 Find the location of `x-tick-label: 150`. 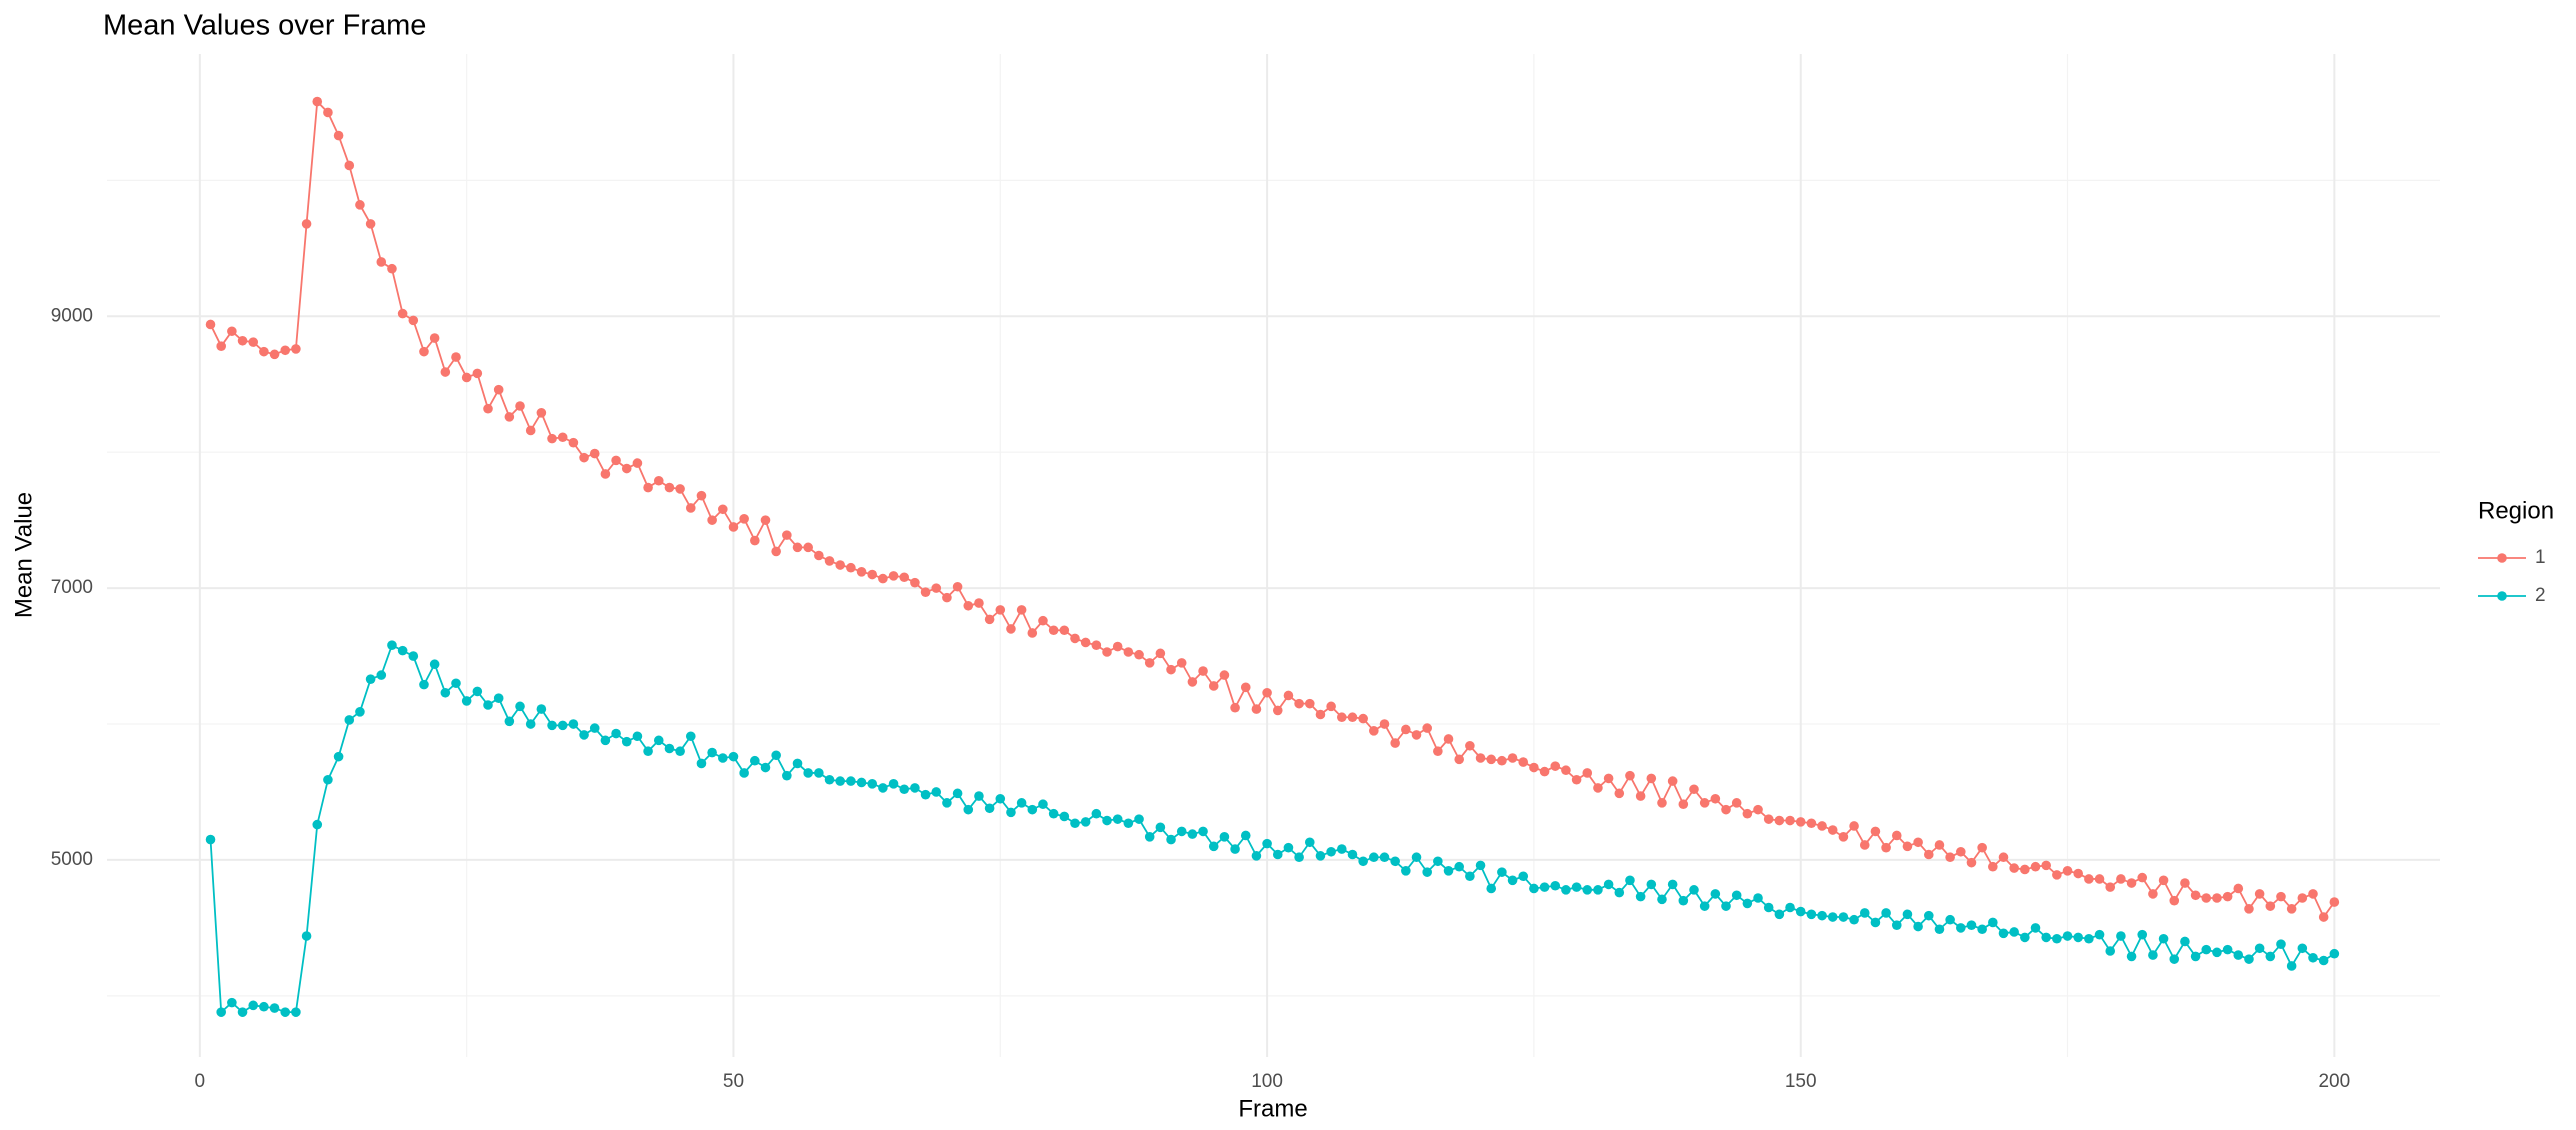

x-tick-label: 150 is located at coordinates (1801, 1081).